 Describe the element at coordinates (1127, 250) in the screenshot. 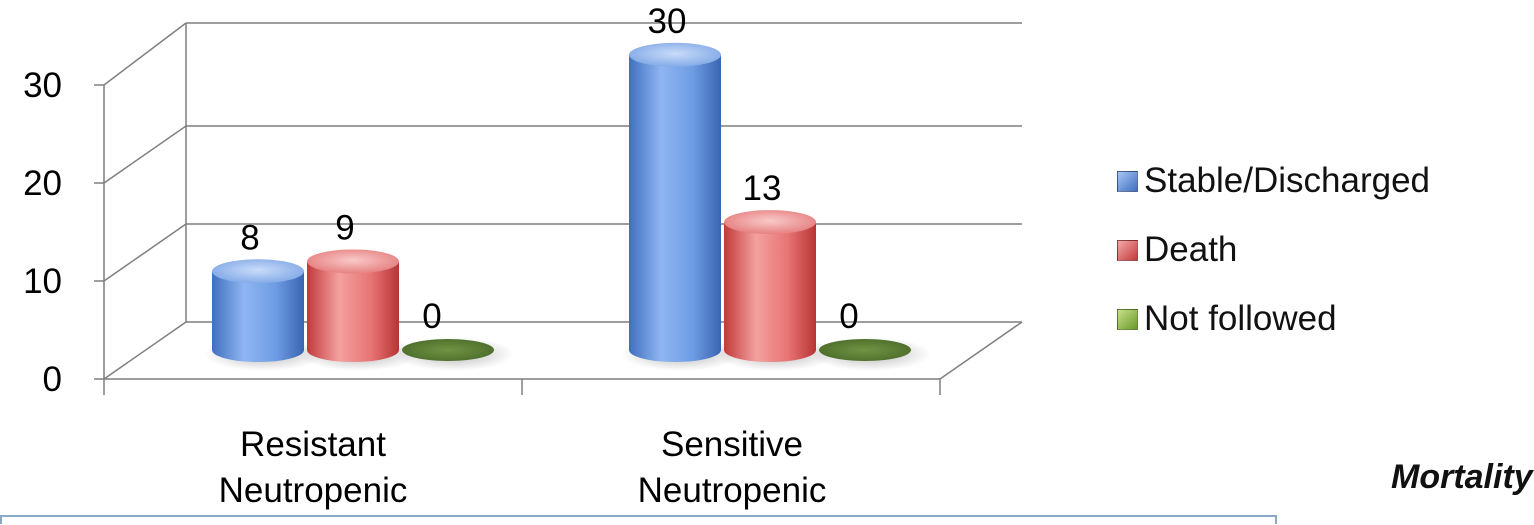

I see `legend-swatch-death` at that location.